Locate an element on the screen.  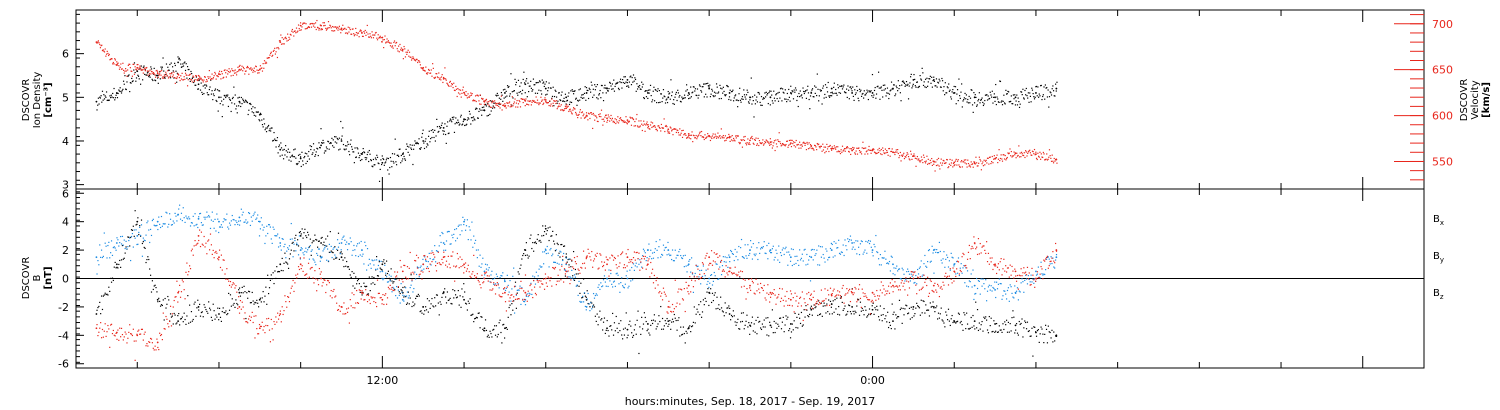
velocity-data-point is located at coordinates (668, 129).